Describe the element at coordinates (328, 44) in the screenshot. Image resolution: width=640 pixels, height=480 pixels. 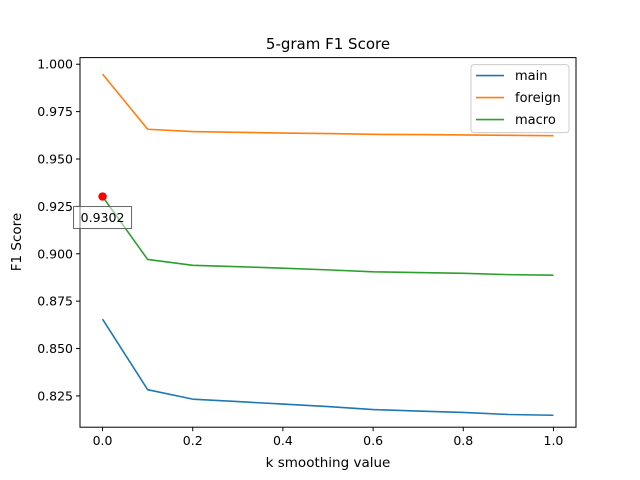
I see `chart-title: 5-gram F1 Score` at that location.